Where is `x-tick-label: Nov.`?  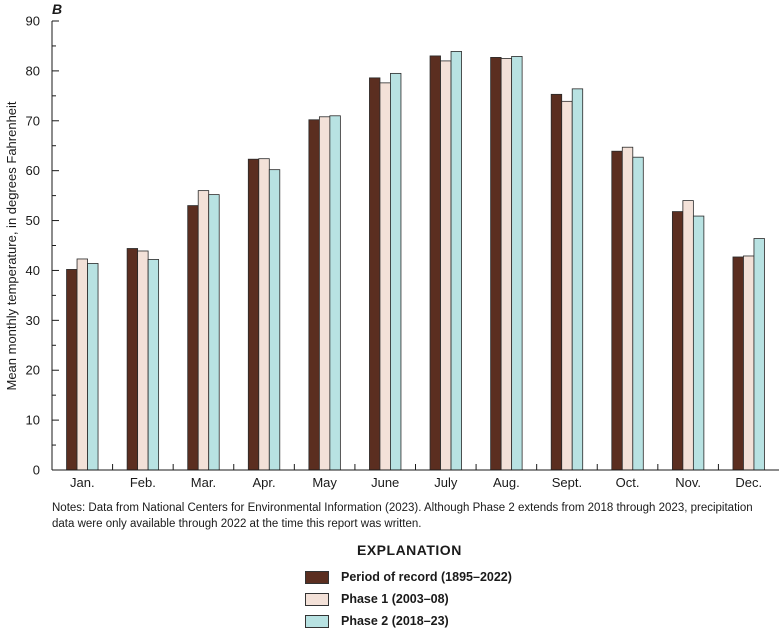
x-tick-label: Nov. is located at coordinates (688, 482).